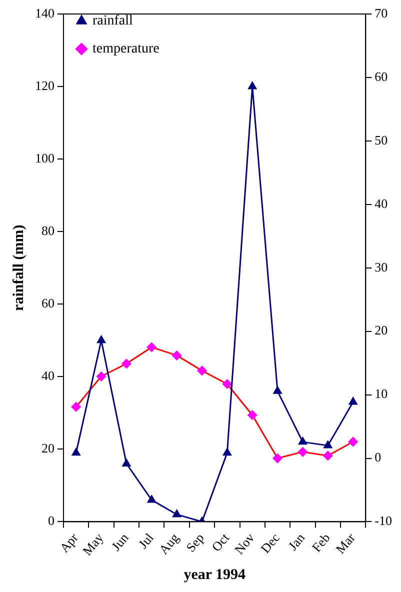  Describe the element at coordinates (169, 544) in the screenshot. I see `x-tick-label: Aug` at that location.